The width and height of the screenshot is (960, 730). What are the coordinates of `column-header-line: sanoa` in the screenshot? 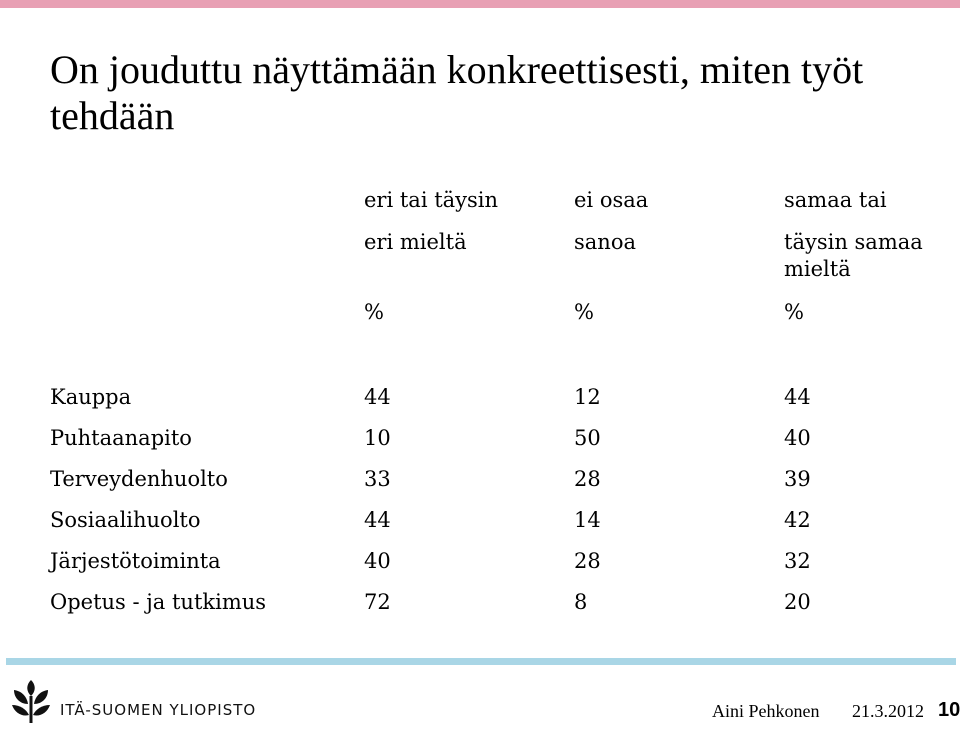 It's located at (605, 242).